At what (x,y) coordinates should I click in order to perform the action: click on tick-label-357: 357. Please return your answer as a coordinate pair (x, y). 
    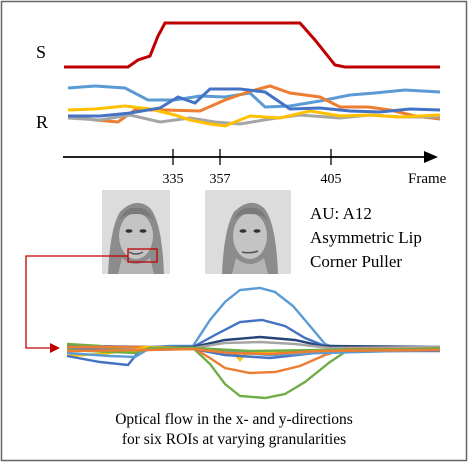
    Looking at the image, I should click on (220, 179).